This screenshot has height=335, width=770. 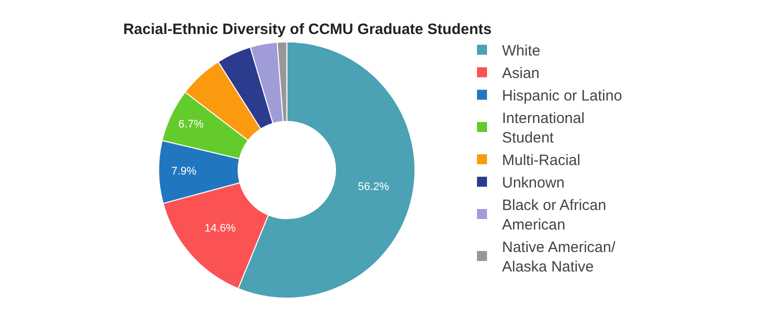 What do you see at coordinates (191, 124) in the screenshot?
I see `data-label: 6.7%` at bounding box center [191, 124].